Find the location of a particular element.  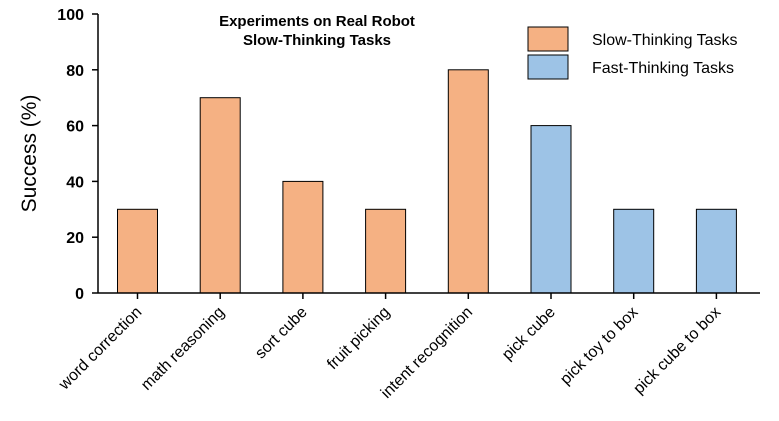

y-tick-label: 40 is located at coordinates (75, 182).